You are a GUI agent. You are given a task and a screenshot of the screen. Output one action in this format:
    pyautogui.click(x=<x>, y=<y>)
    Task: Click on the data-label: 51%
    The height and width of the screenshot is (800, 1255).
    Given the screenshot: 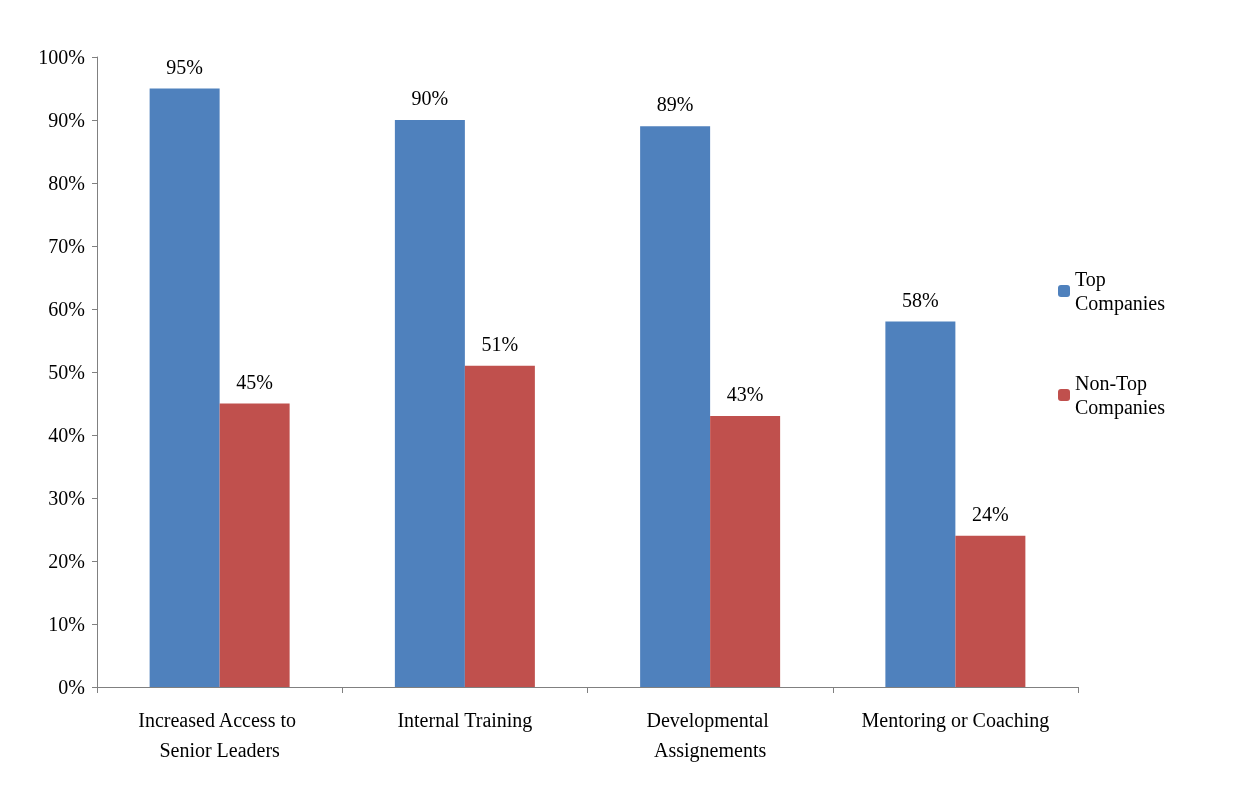 What is the action you would take?
    pyautogui.click(x=500, y=343)
    